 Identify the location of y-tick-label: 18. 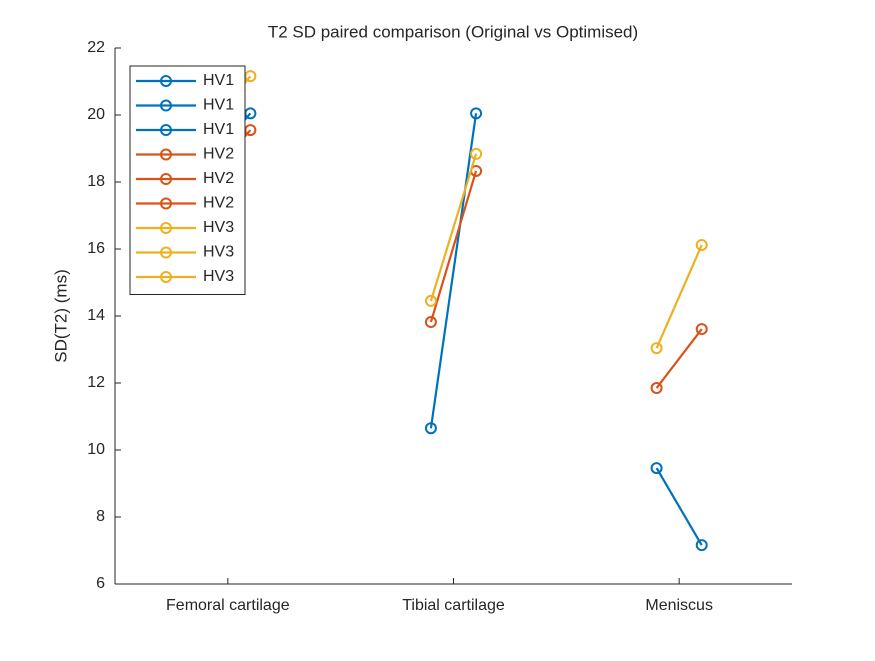
(96, 181).